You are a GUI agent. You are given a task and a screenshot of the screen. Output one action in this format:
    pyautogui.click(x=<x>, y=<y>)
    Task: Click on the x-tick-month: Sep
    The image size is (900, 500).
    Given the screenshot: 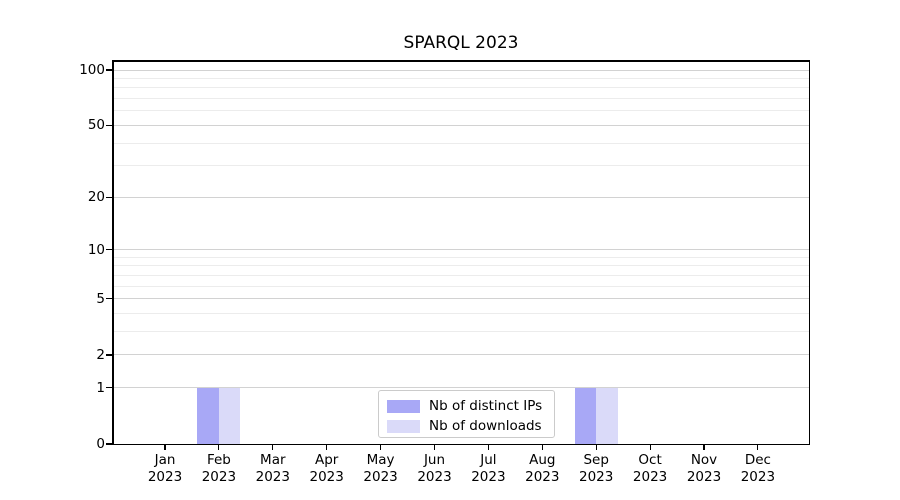 What is the action you would take?
    pyautogui.click(x=596, y=460)
    